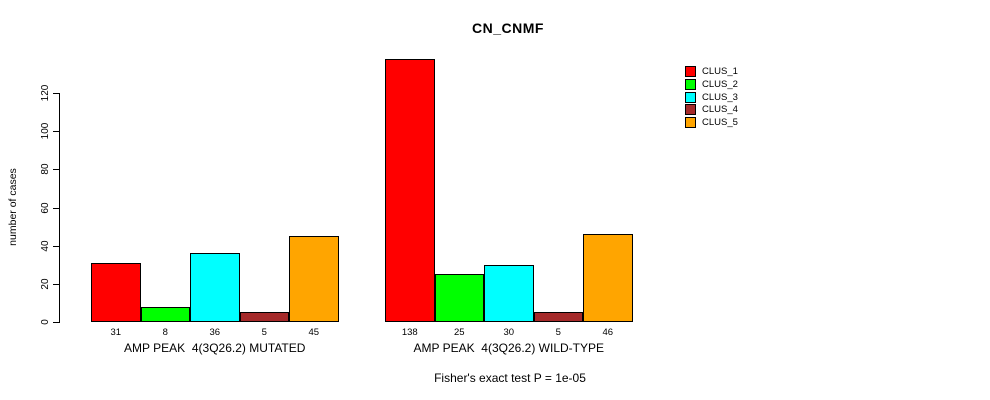  What do you see at coordinates (45, 284) in the screenshot?
I see `y-axis-tick-label: 20` at bounding box center [45, 284].